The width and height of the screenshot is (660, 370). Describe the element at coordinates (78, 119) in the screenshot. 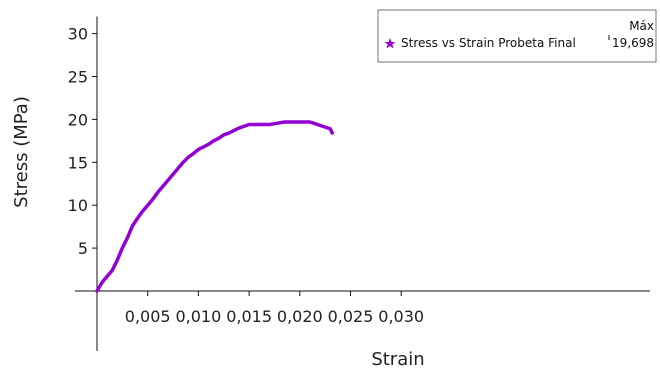

I see `y-tick-label: 20` at that location.